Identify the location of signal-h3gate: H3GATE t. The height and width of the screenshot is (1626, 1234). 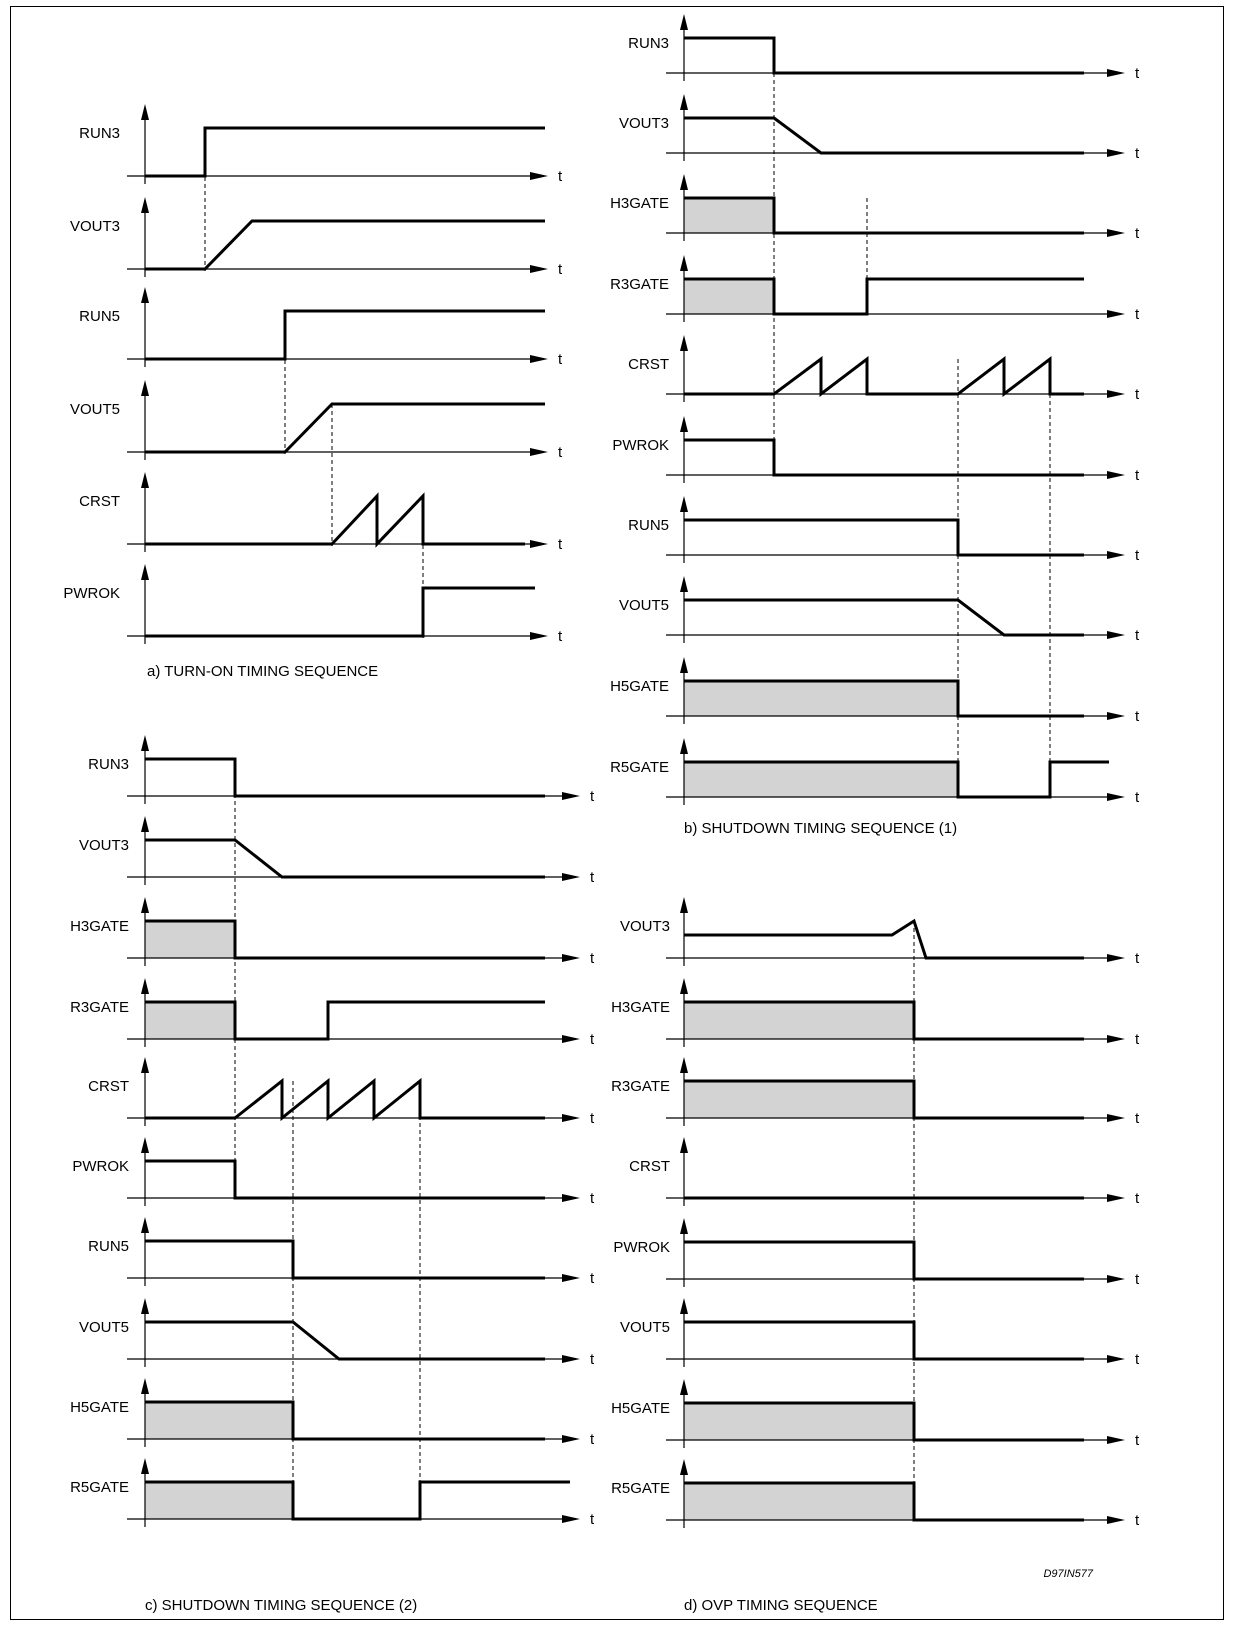
(875, 1013).